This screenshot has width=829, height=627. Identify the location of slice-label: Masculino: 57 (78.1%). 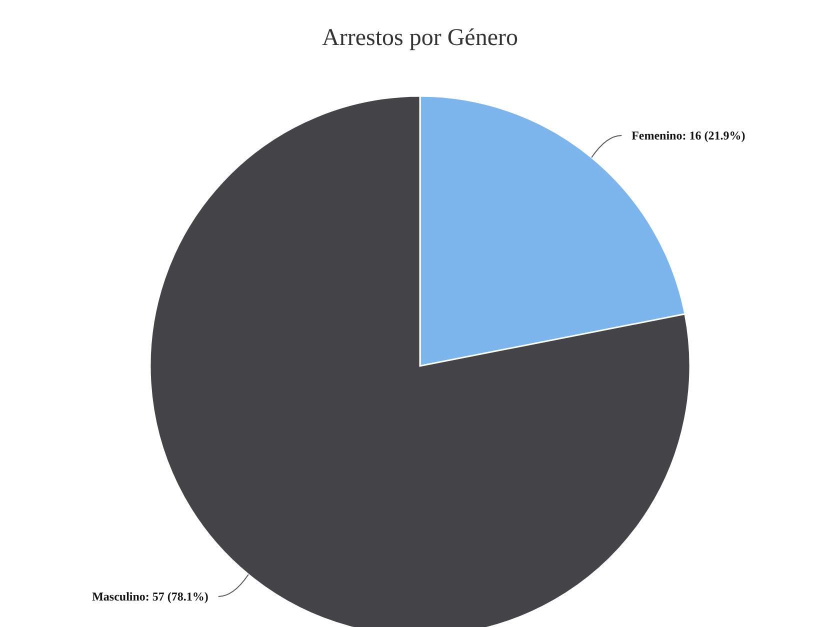
(150, 596).